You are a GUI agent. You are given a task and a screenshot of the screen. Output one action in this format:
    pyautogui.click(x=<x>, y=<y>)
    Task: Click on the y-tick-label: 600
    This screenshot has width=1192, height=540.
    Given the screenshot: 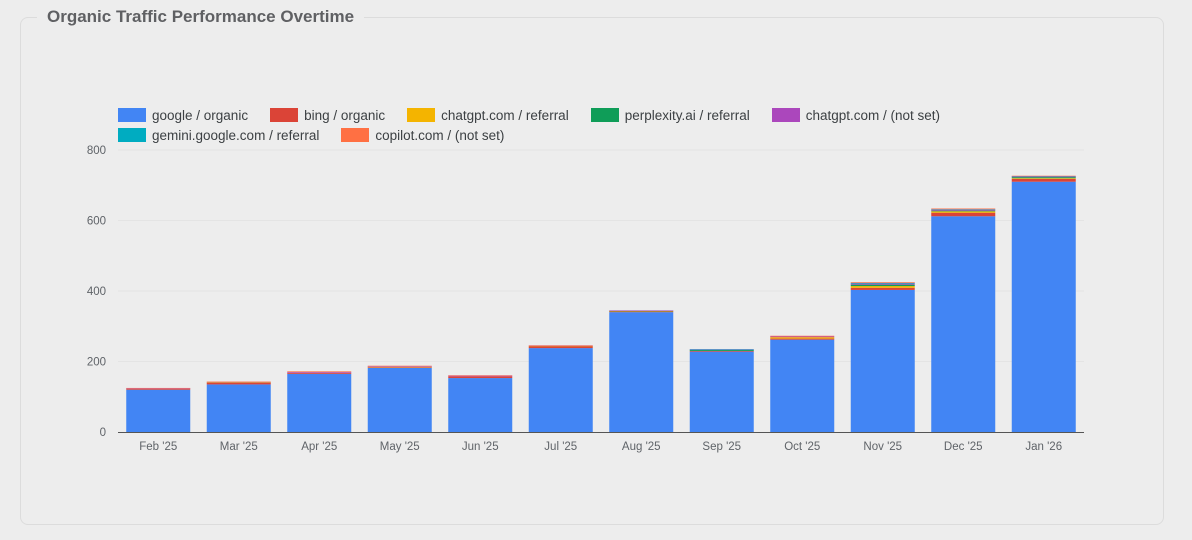 What is the action you would take?
    pyautogui.click(x=96, y=222)
    